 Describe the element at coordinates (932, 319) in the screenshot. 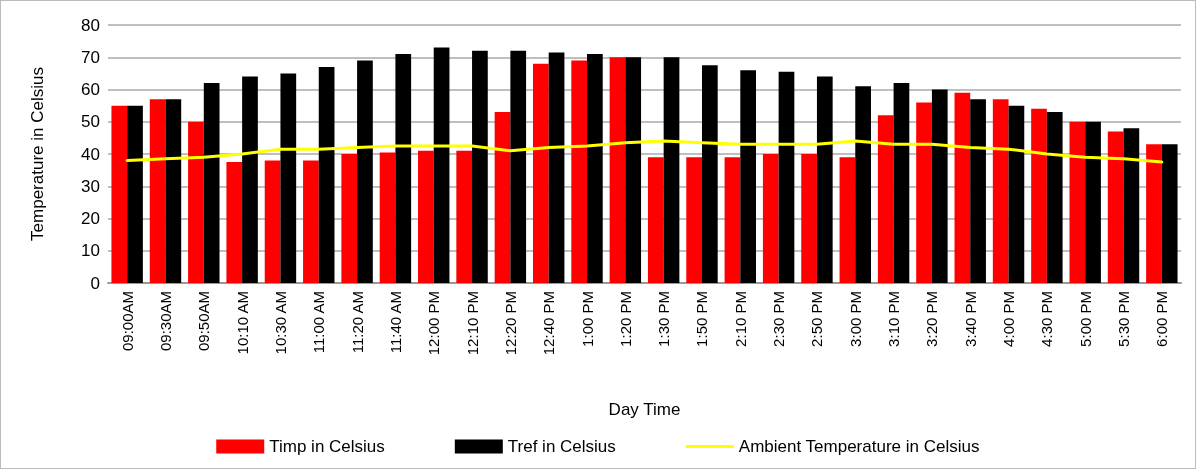

I see `x-tick-label: 3:20 PM` at that location.